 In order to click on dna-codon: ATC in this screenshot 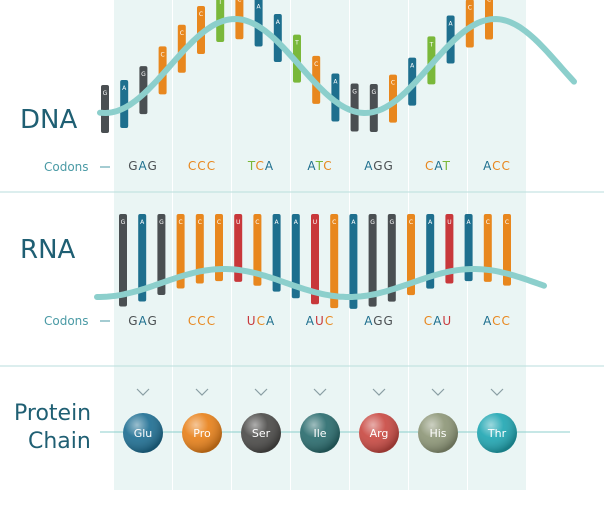, I will do `click(319, 166)`.